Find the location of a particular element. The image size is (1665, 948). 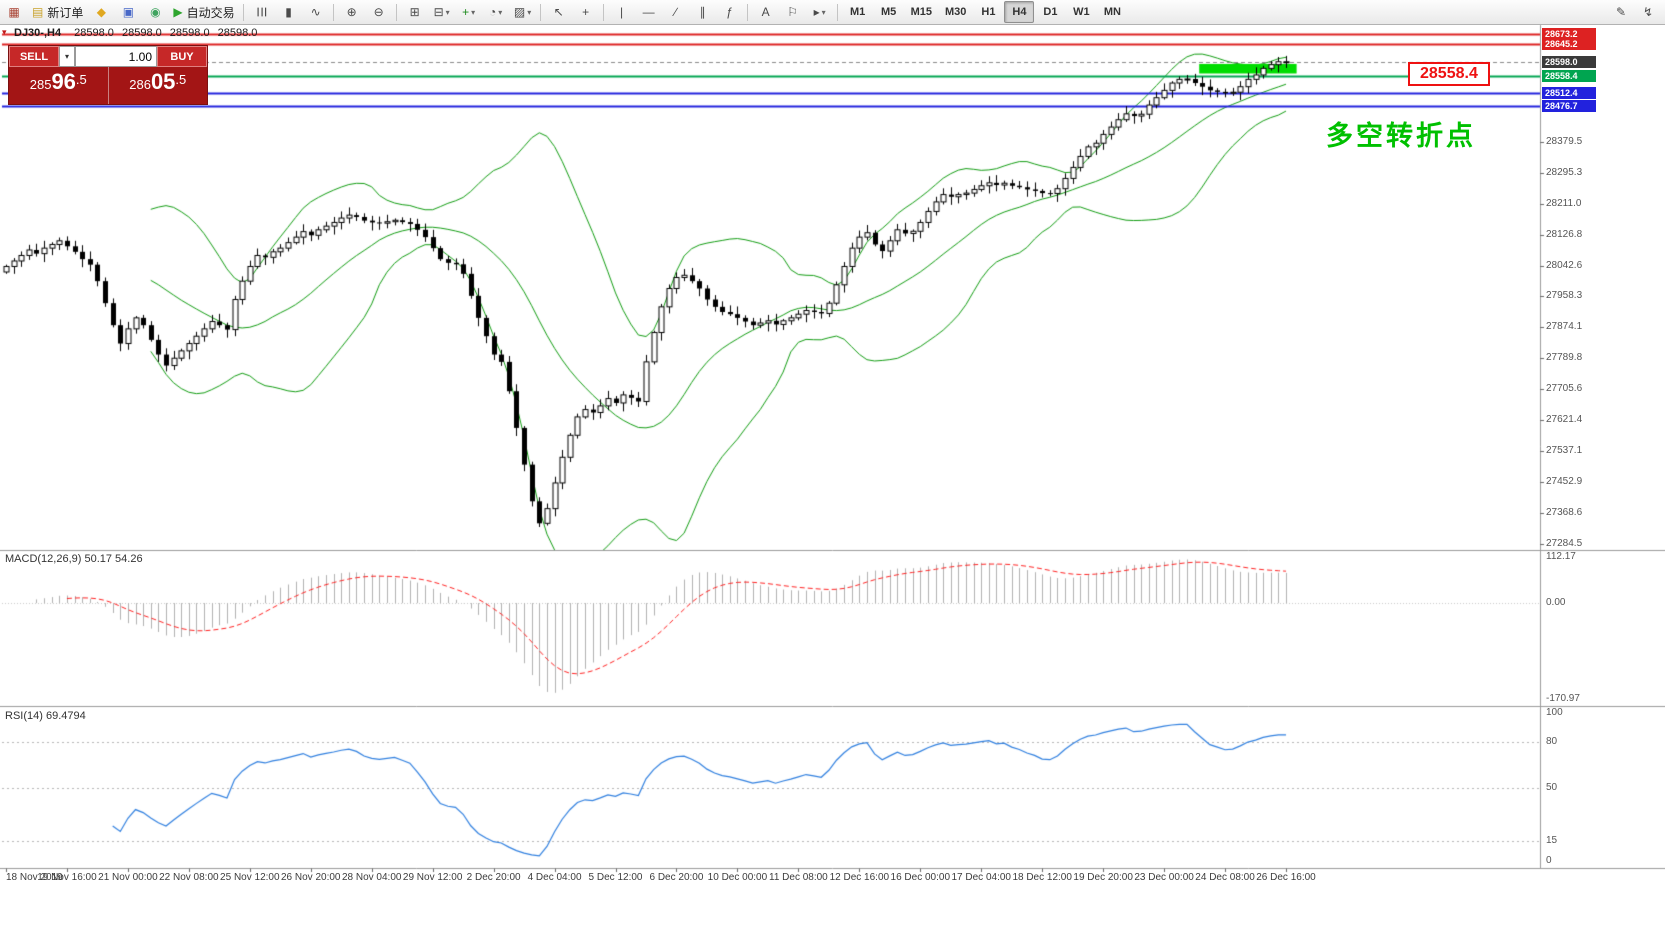

timeframe-h1-button: H1 is located at coordinates (988, 12).